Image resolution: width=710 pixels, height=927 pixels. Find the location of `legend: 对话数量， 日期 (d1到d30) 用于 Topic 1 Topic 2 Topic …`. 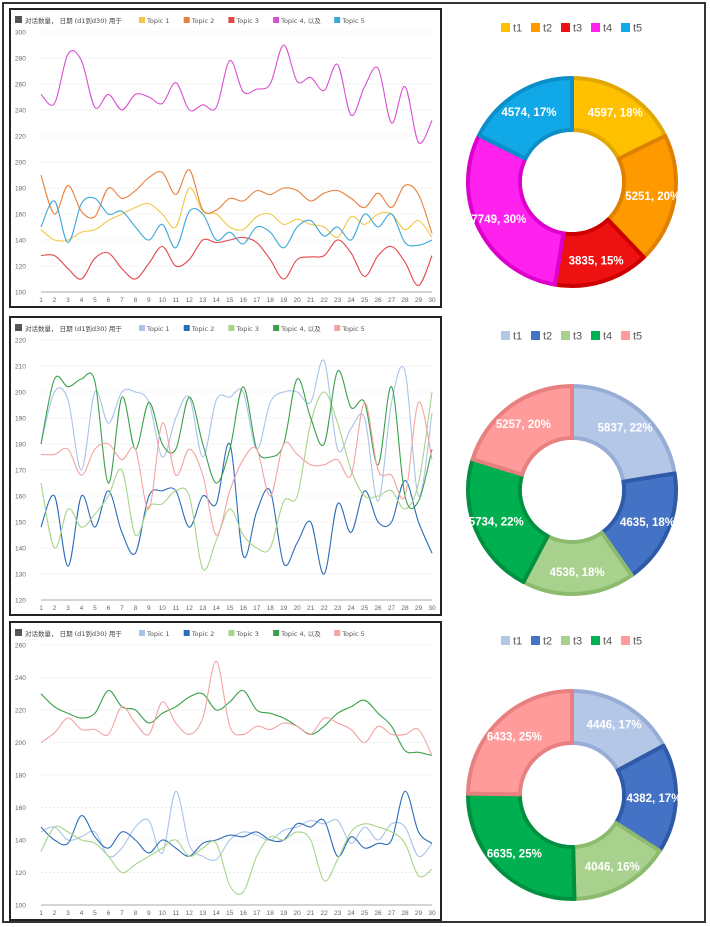

legend: 对话数量， 日期 (d1到d30) 用于 Topic 1 Topic 2 Topic … is located at coordinates (190, 633).